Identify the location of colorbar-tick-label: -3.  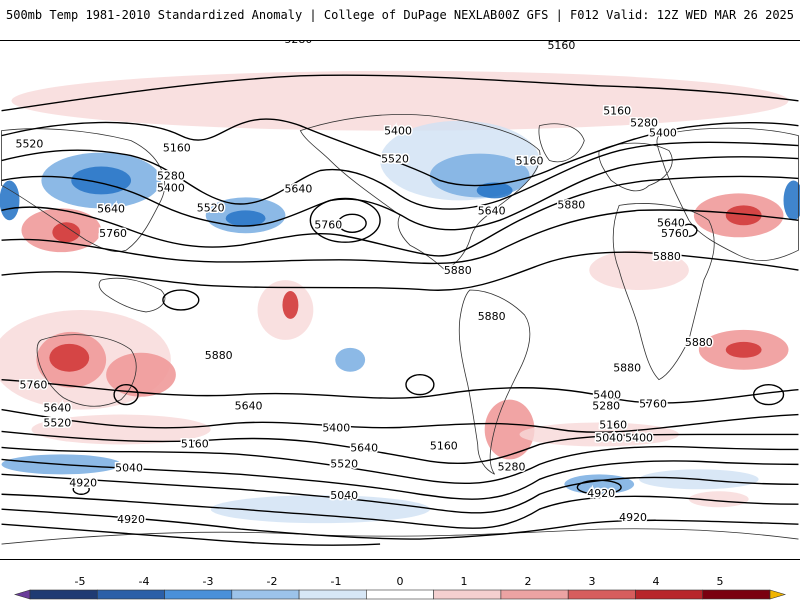
(208, 581).